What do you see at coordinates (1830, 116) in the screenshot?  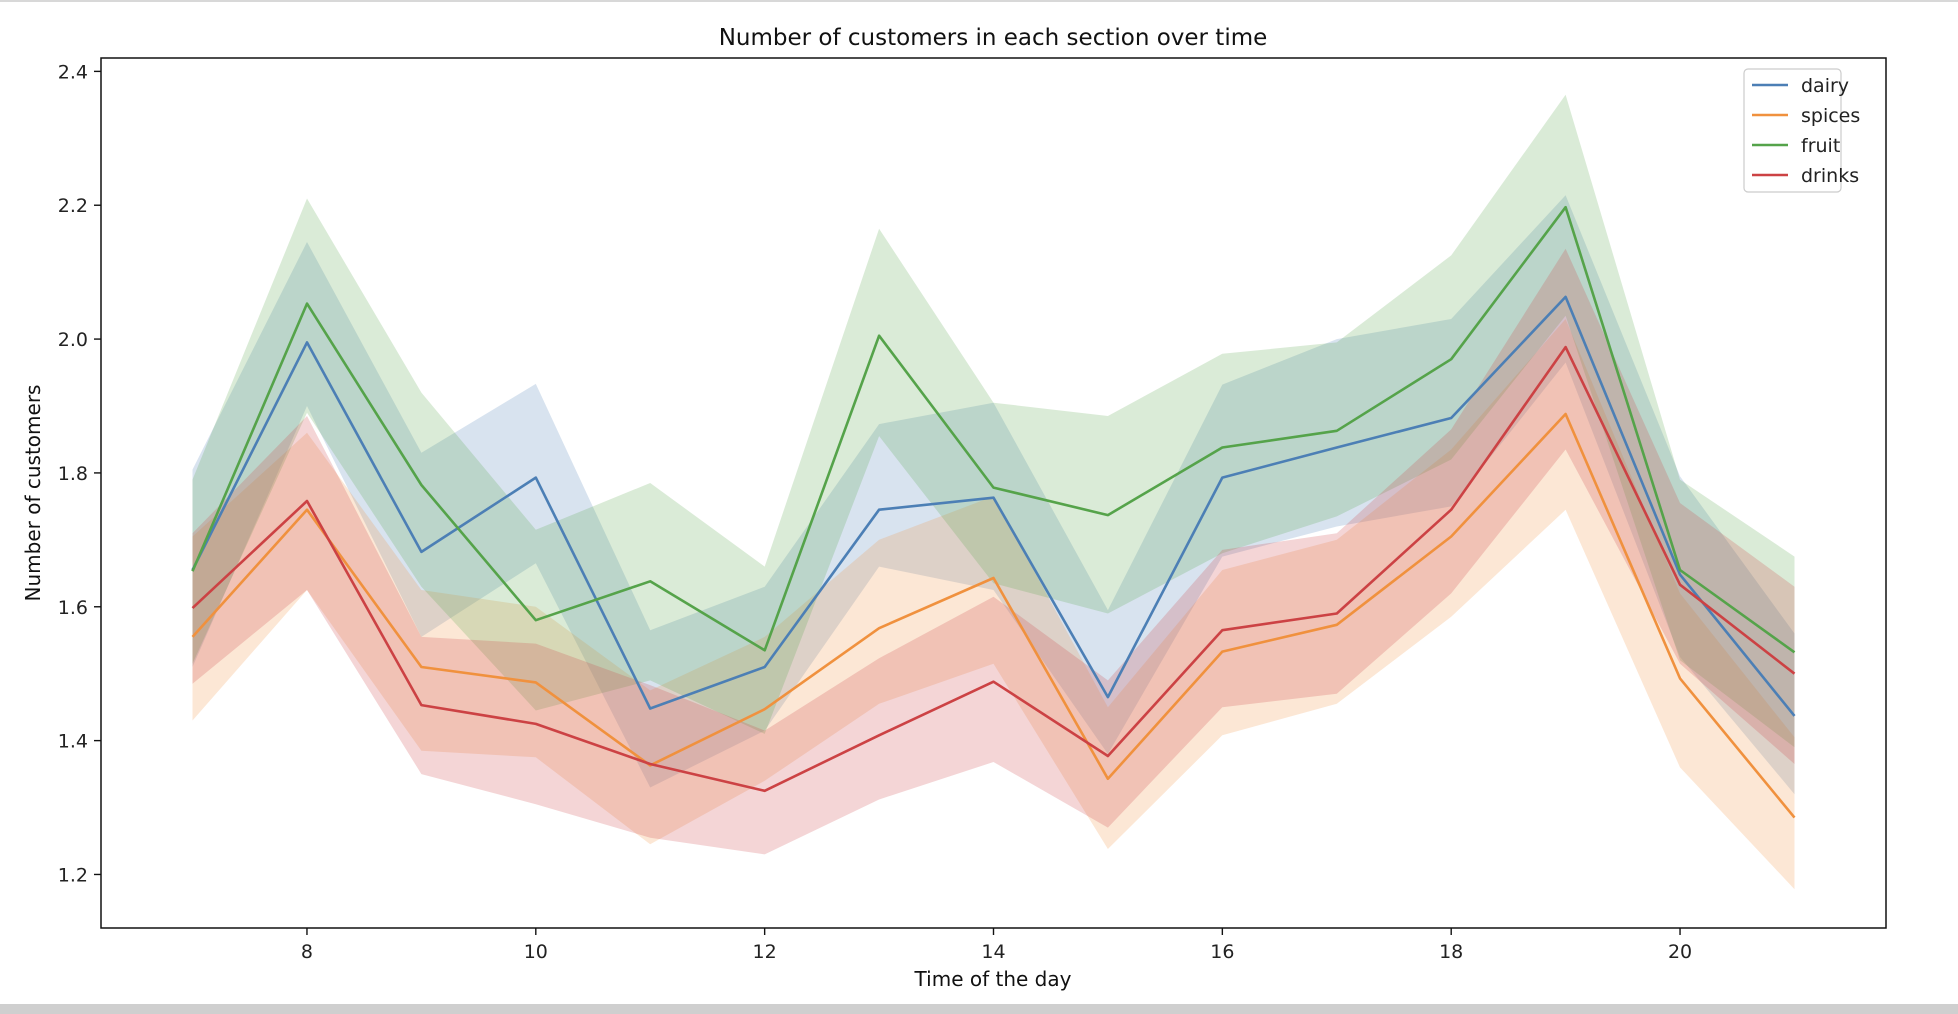 I see `legend-label-spices: spices` at bounding box center [1830, 116].